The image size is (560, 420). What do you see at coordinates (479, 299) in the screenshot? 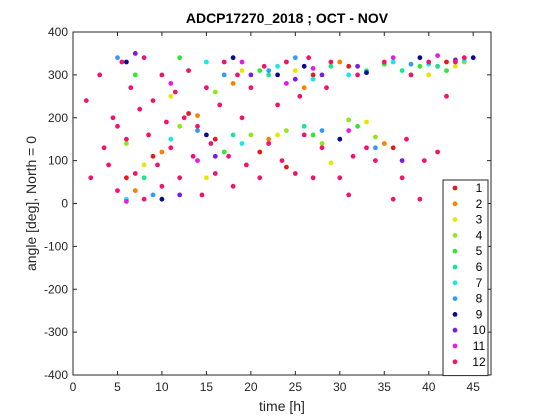
I see `legend-label-8: 8` at bounding box center [479, 299].